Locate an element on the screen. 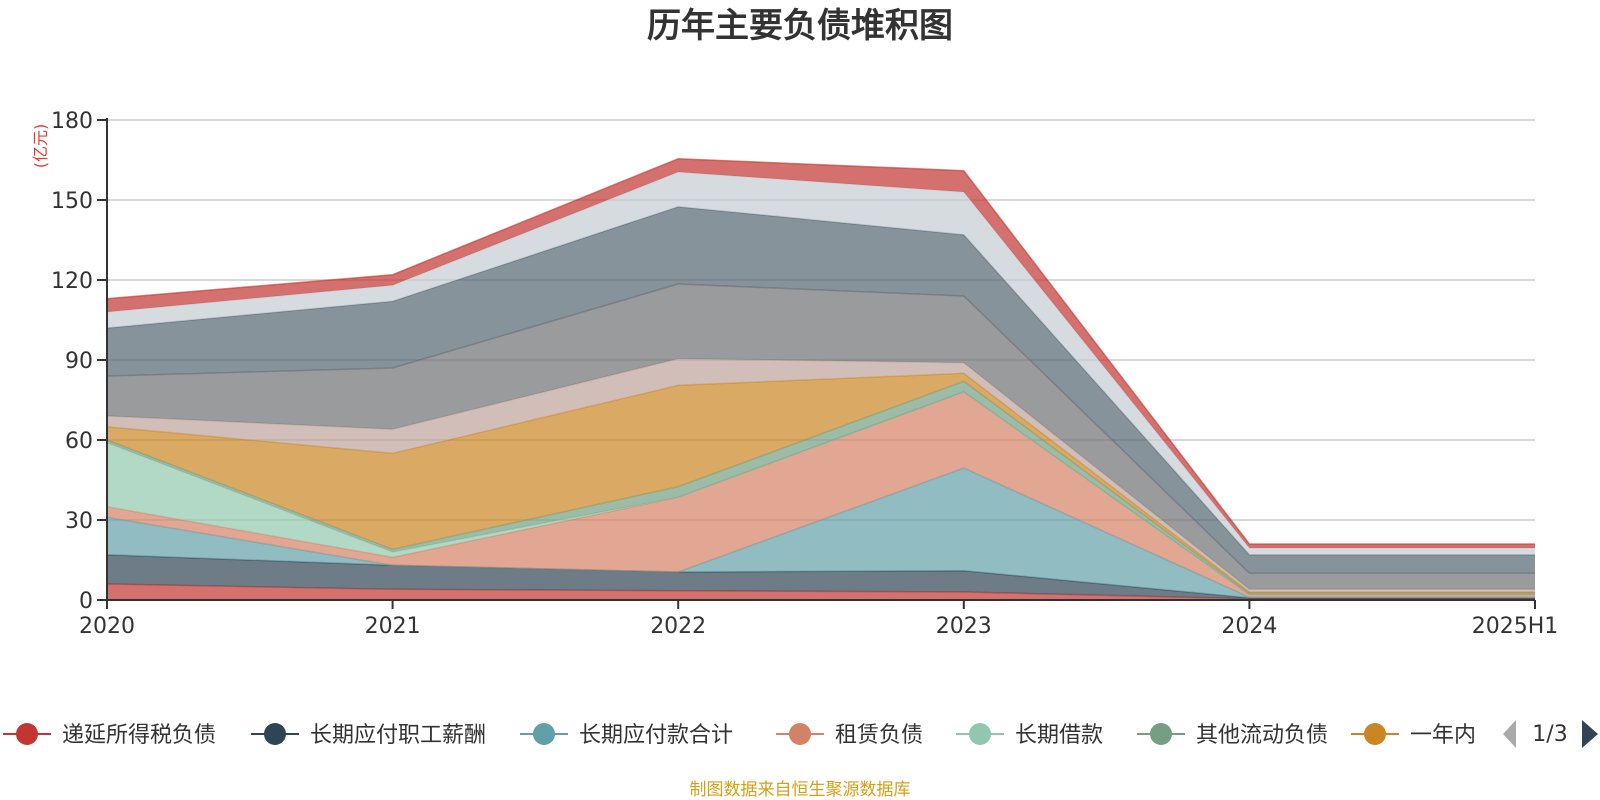 The height and width of the screenshot is (800, 1600). y-tick-label: 60 is located at coordinates (79, 441).